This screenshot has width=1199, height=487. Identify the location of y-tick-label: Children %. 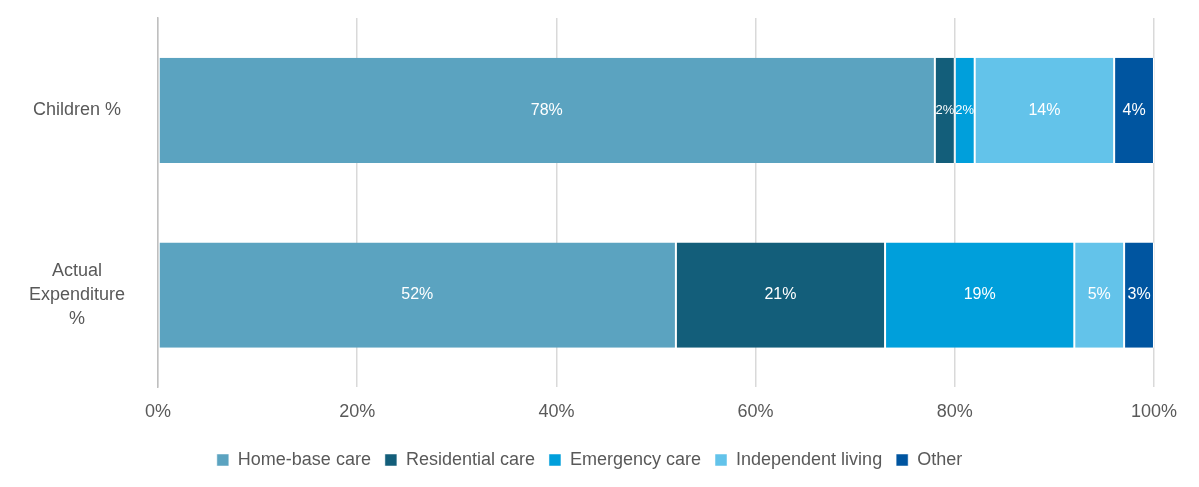
(77, 109).